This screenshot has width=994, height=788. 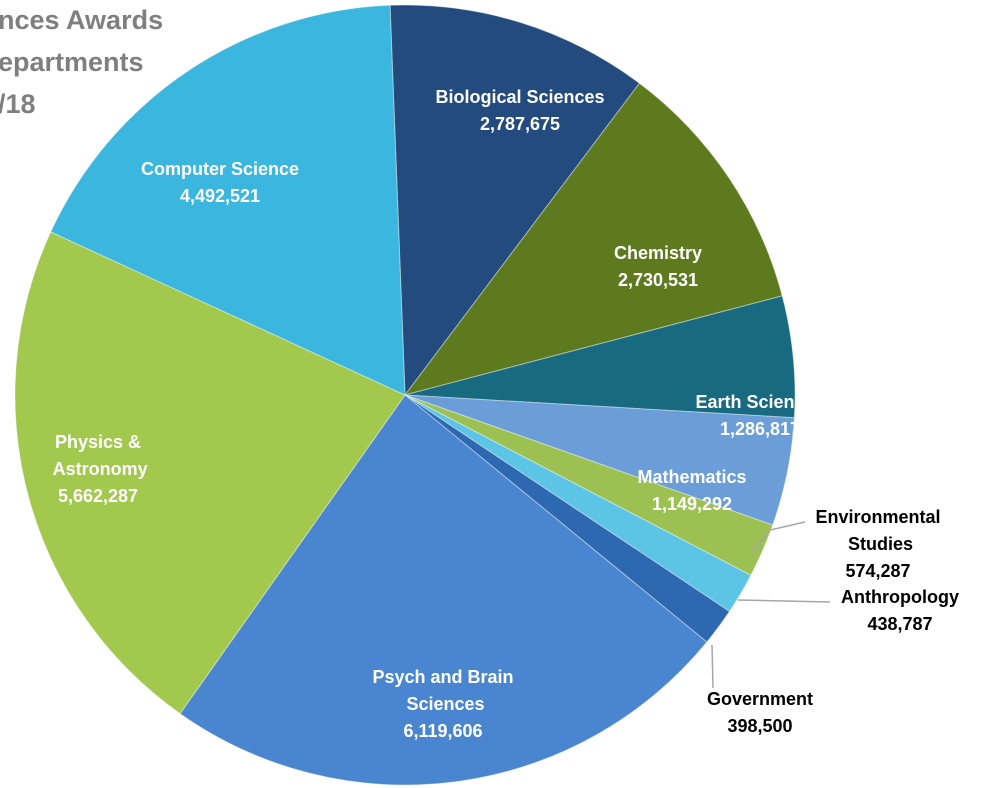 What do you see at coordinates (771, 605) in the screenshot?
I see `leader-lines` at bounding box center [771, 605].